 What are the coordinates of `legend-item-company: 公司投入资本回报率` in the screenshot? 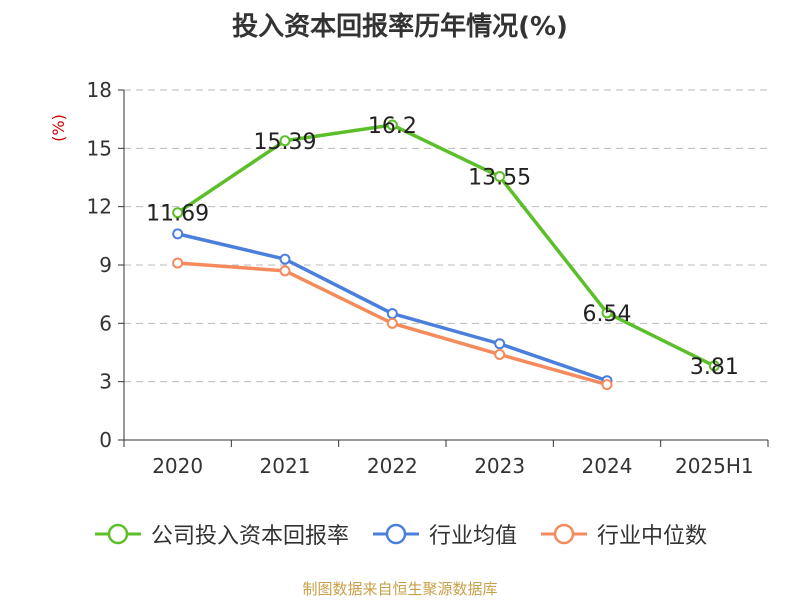 It's located at (221, 534).